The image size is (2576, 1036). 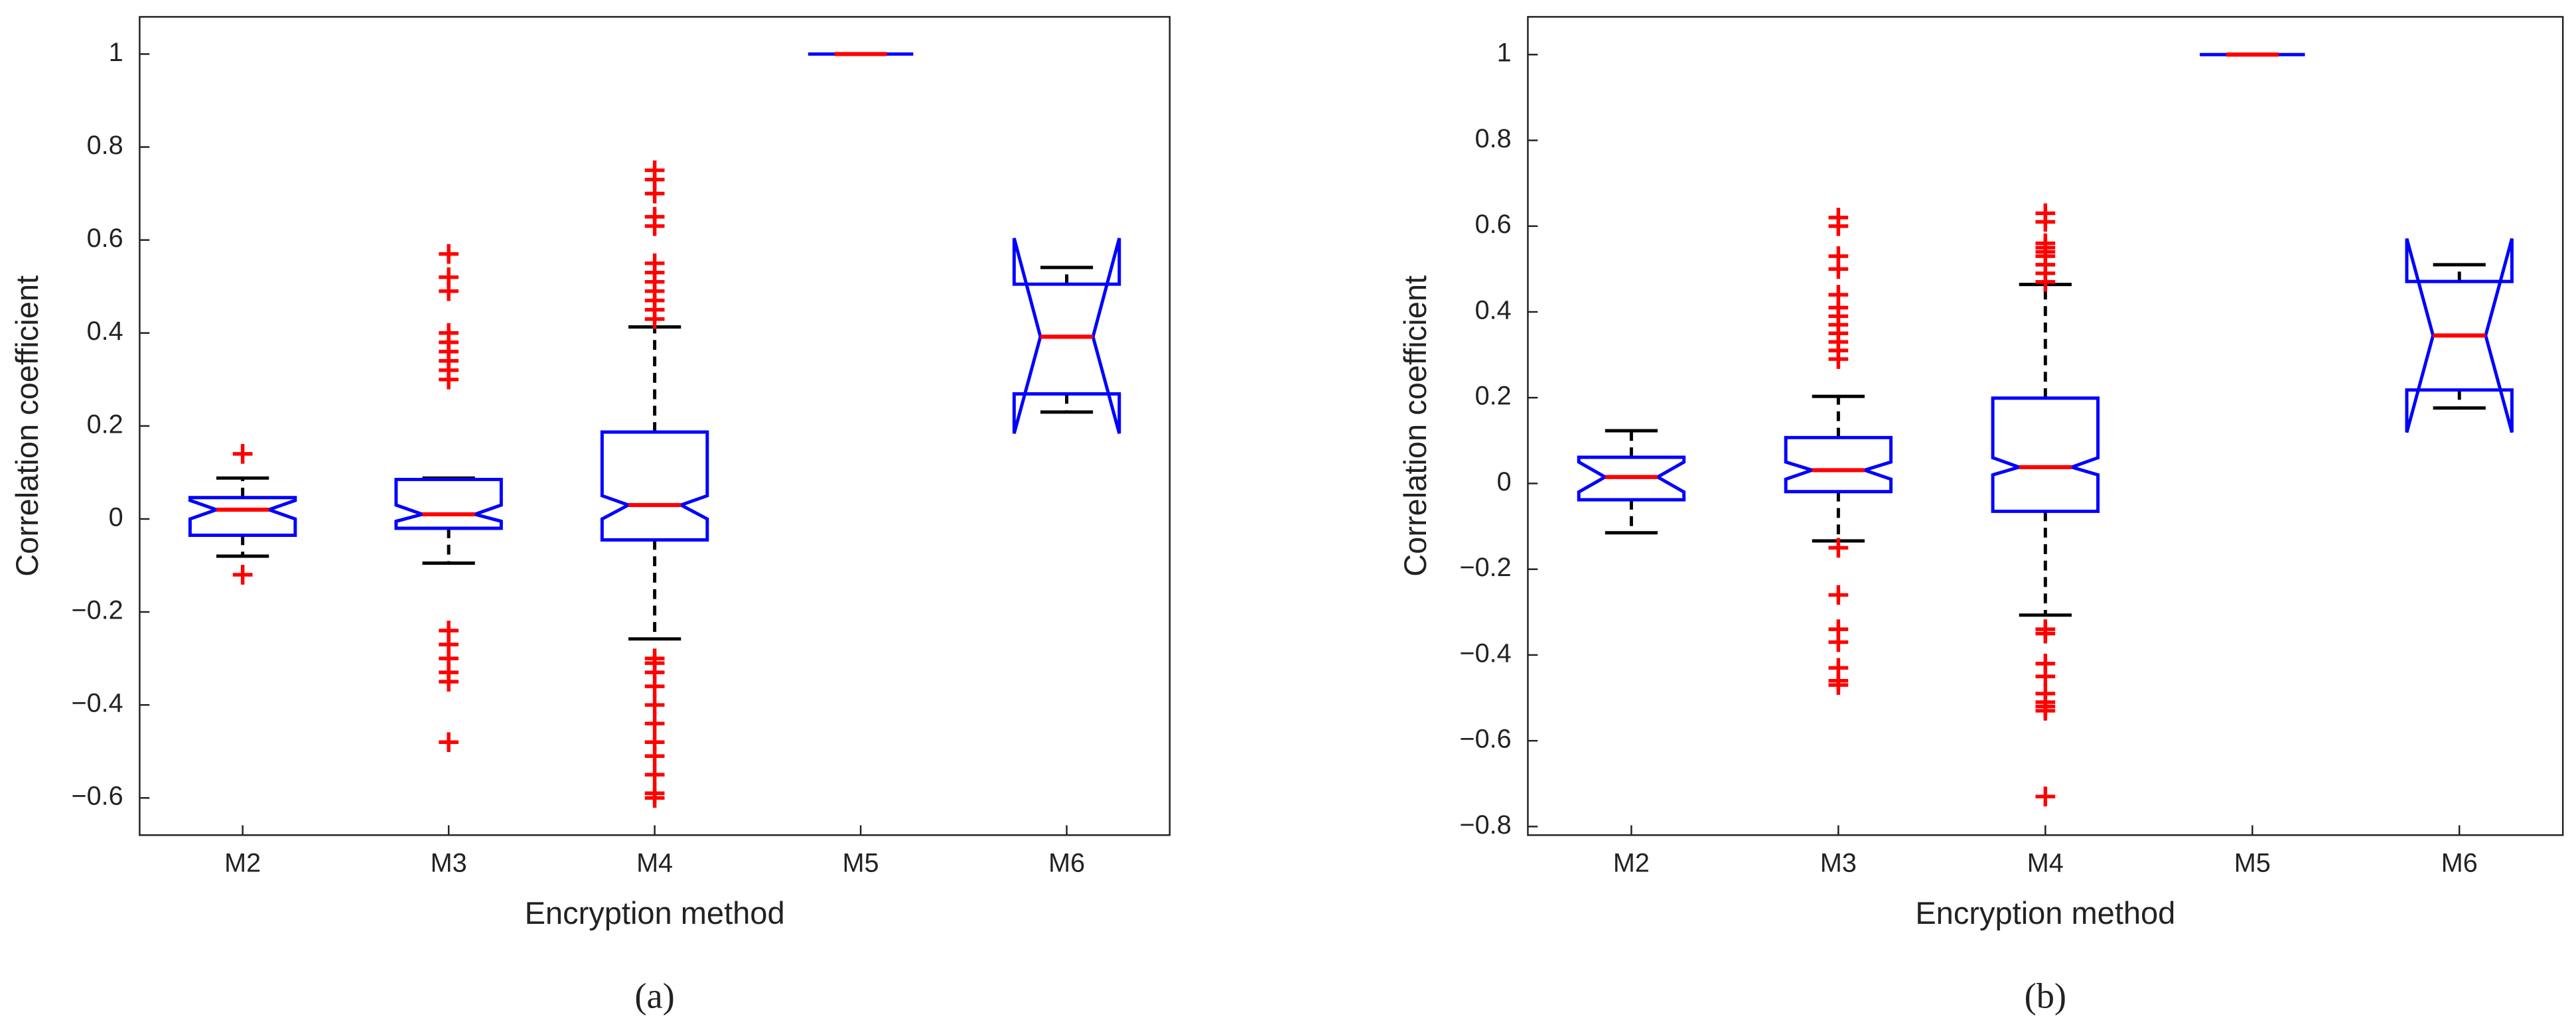 What do you see at coordinates (654, 995) in the screenshot?
I see `caption: (a)` at bounding box center [654, 995].